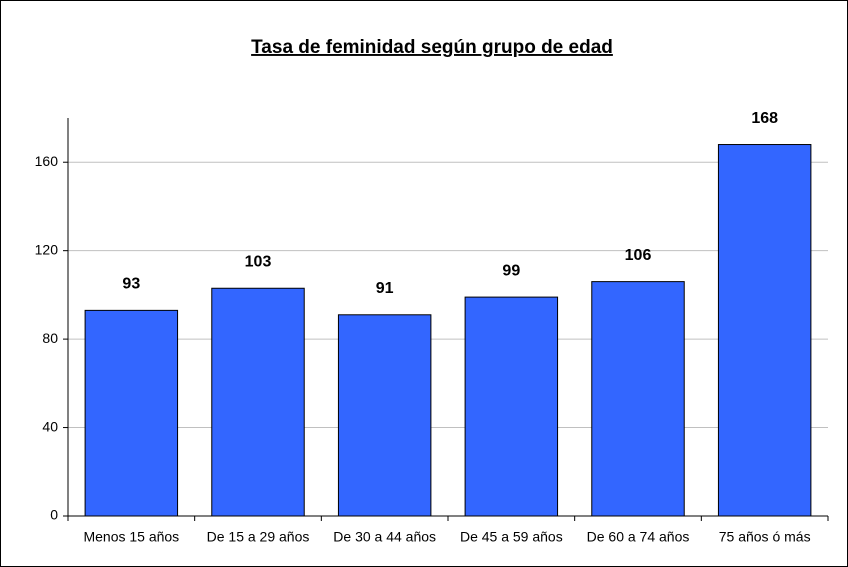 This screenshot has height=567, width=848. I want to click on y-tick-label: 80, so click(50, 338).